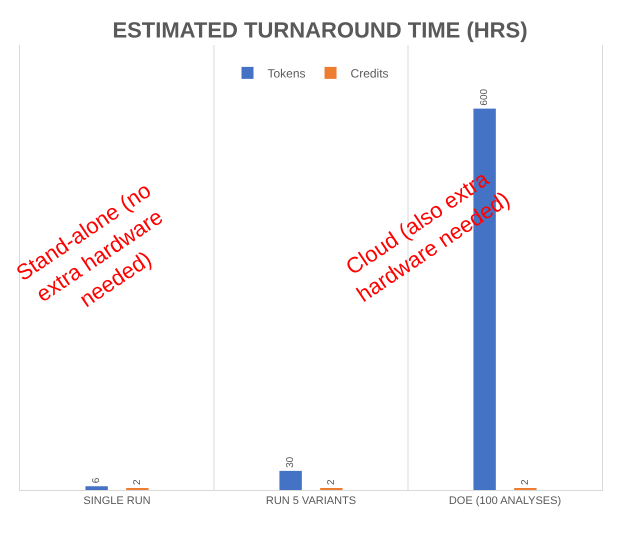  Describe the element at coordinates (369, 73) in the screenshot. I see `legend-label: Credits` at that location.